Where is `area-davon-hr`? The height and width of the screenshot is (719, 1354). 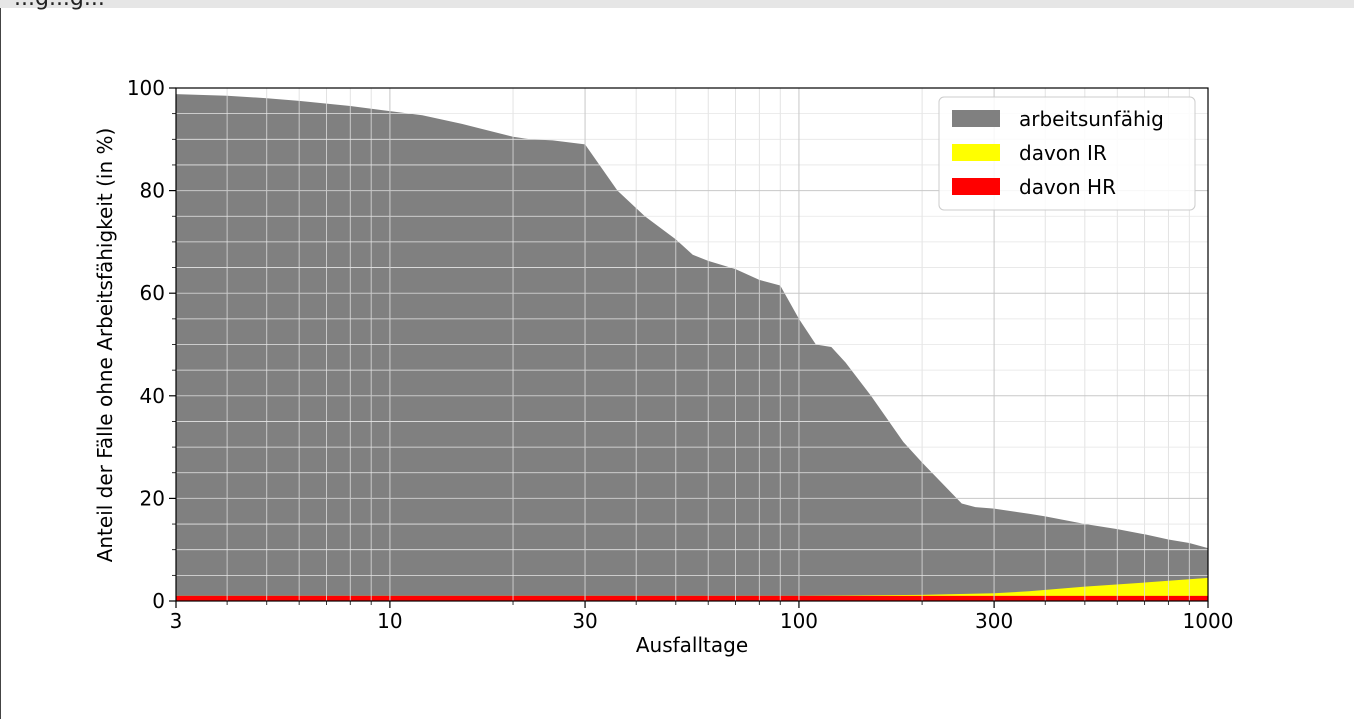 area-davon-hr is located at coordinates (692, 598).